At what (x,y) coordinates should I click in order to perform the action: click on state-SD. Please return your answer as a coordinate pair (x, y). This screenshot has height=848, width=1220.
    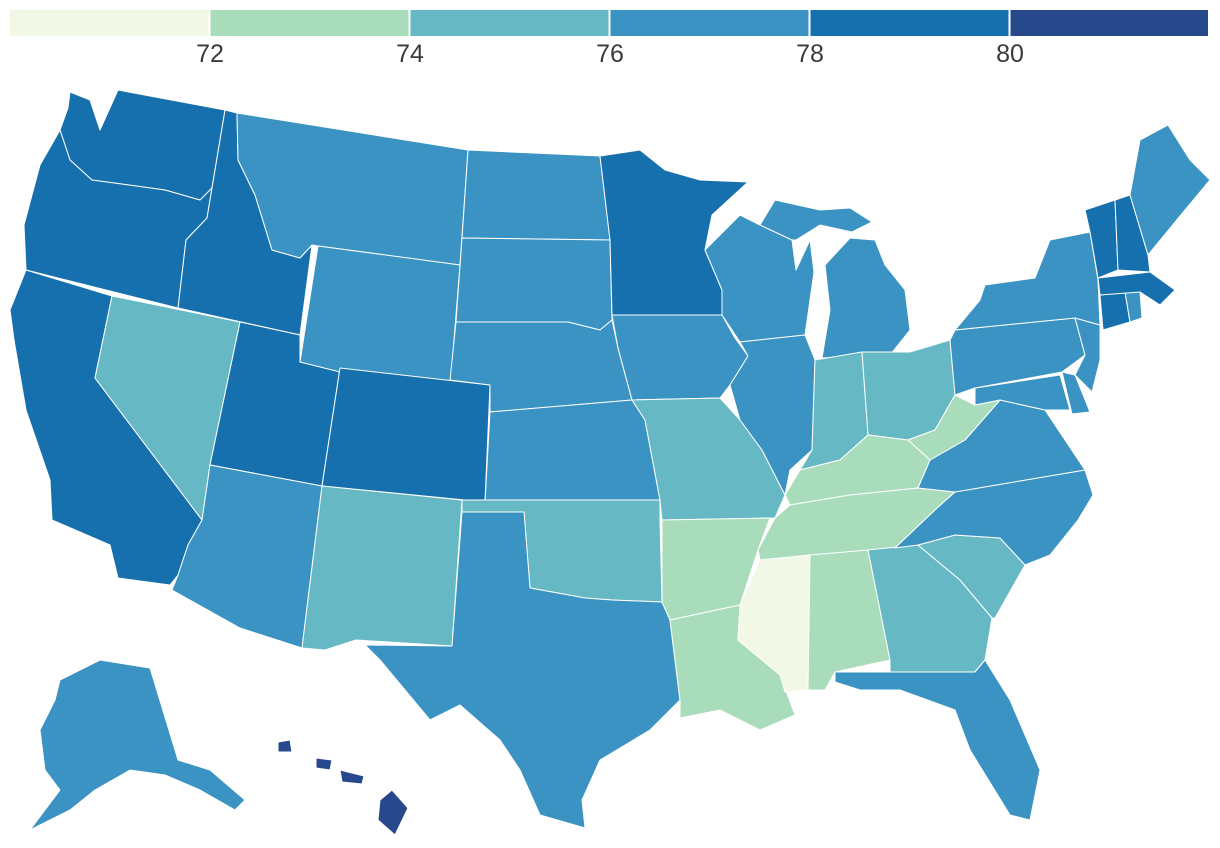
    Looking at the image, I should click on (534, 284).